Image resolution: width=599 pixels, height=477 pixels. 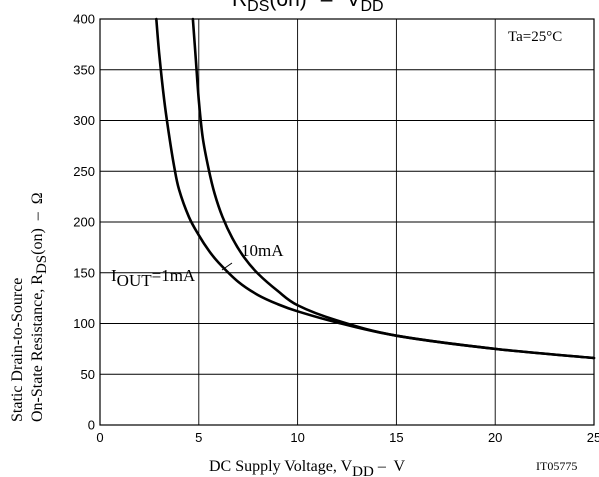 What do you see at coordinates (308, 7) in the screenshot?
I see `chart-title: RDS(on) – VDD` at bounding box center [308, 7].